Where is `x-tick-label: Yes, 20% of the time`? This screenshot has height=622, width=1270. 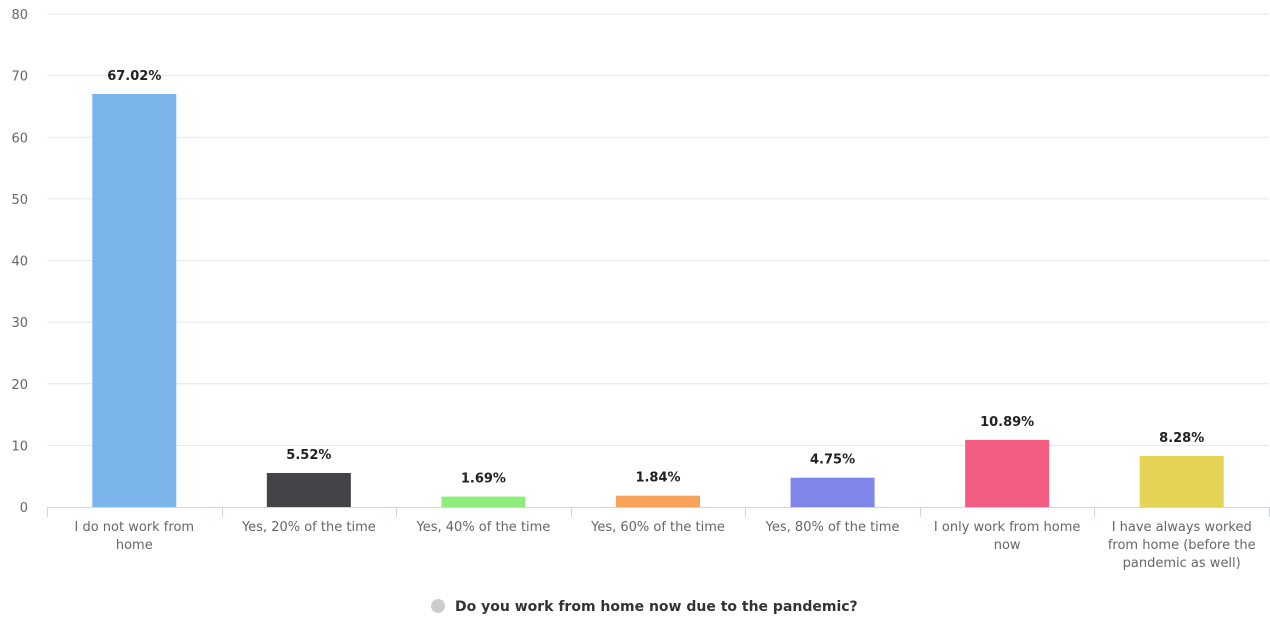 x-tick-label: Yes, 20% of the time is located at coordinates (308, 527).